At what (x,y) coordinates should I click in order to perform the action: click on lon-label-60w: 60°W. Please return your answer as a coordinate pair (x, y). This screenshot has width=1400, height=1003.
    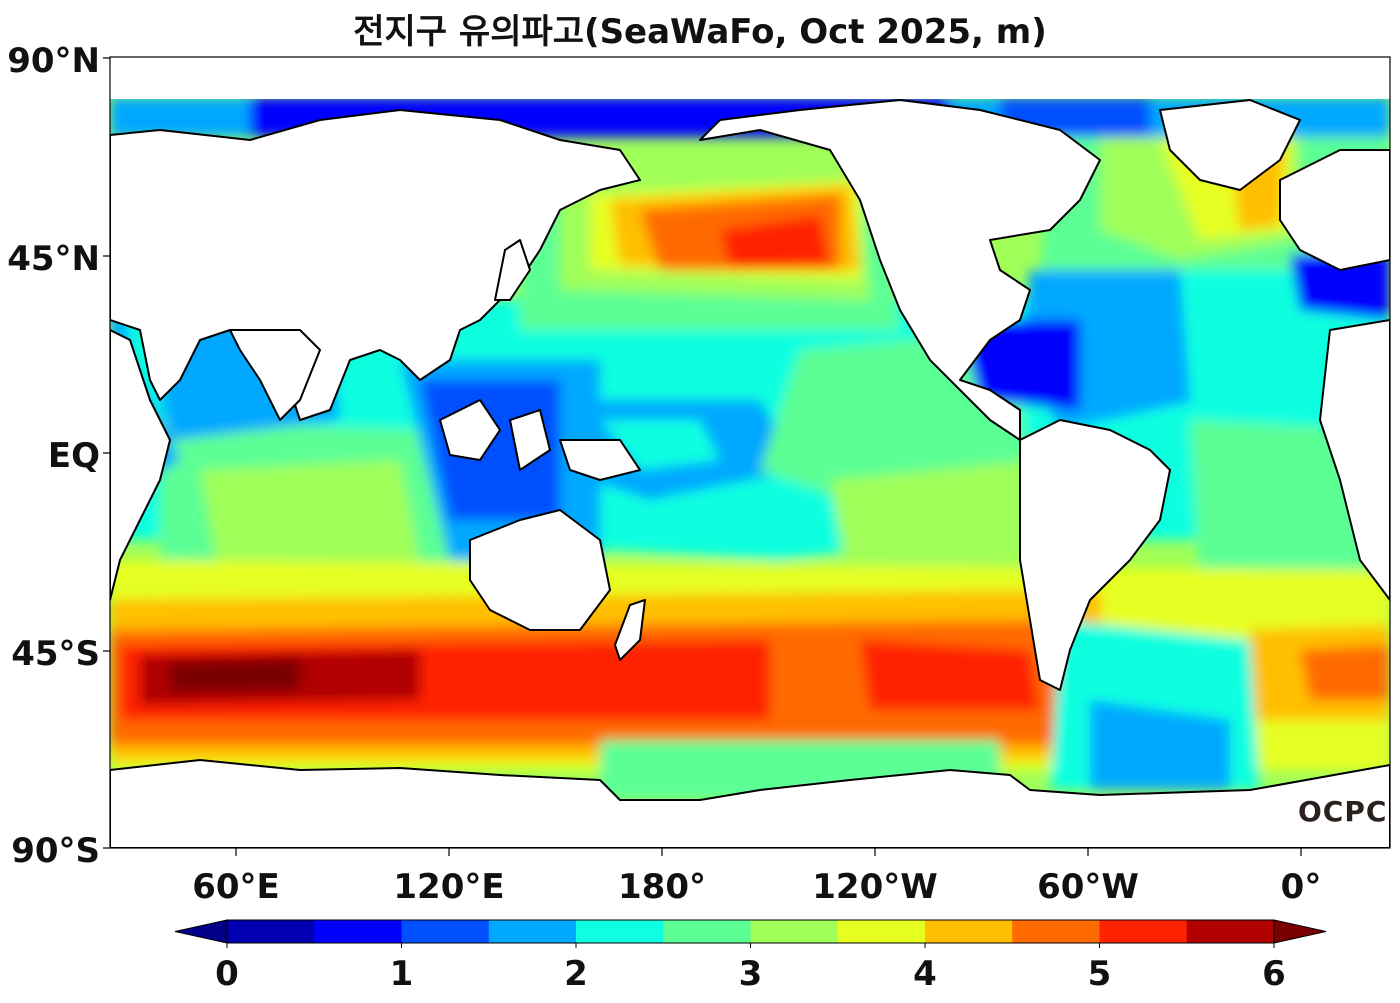
    Looking at the image, I should click on (1088, 887).